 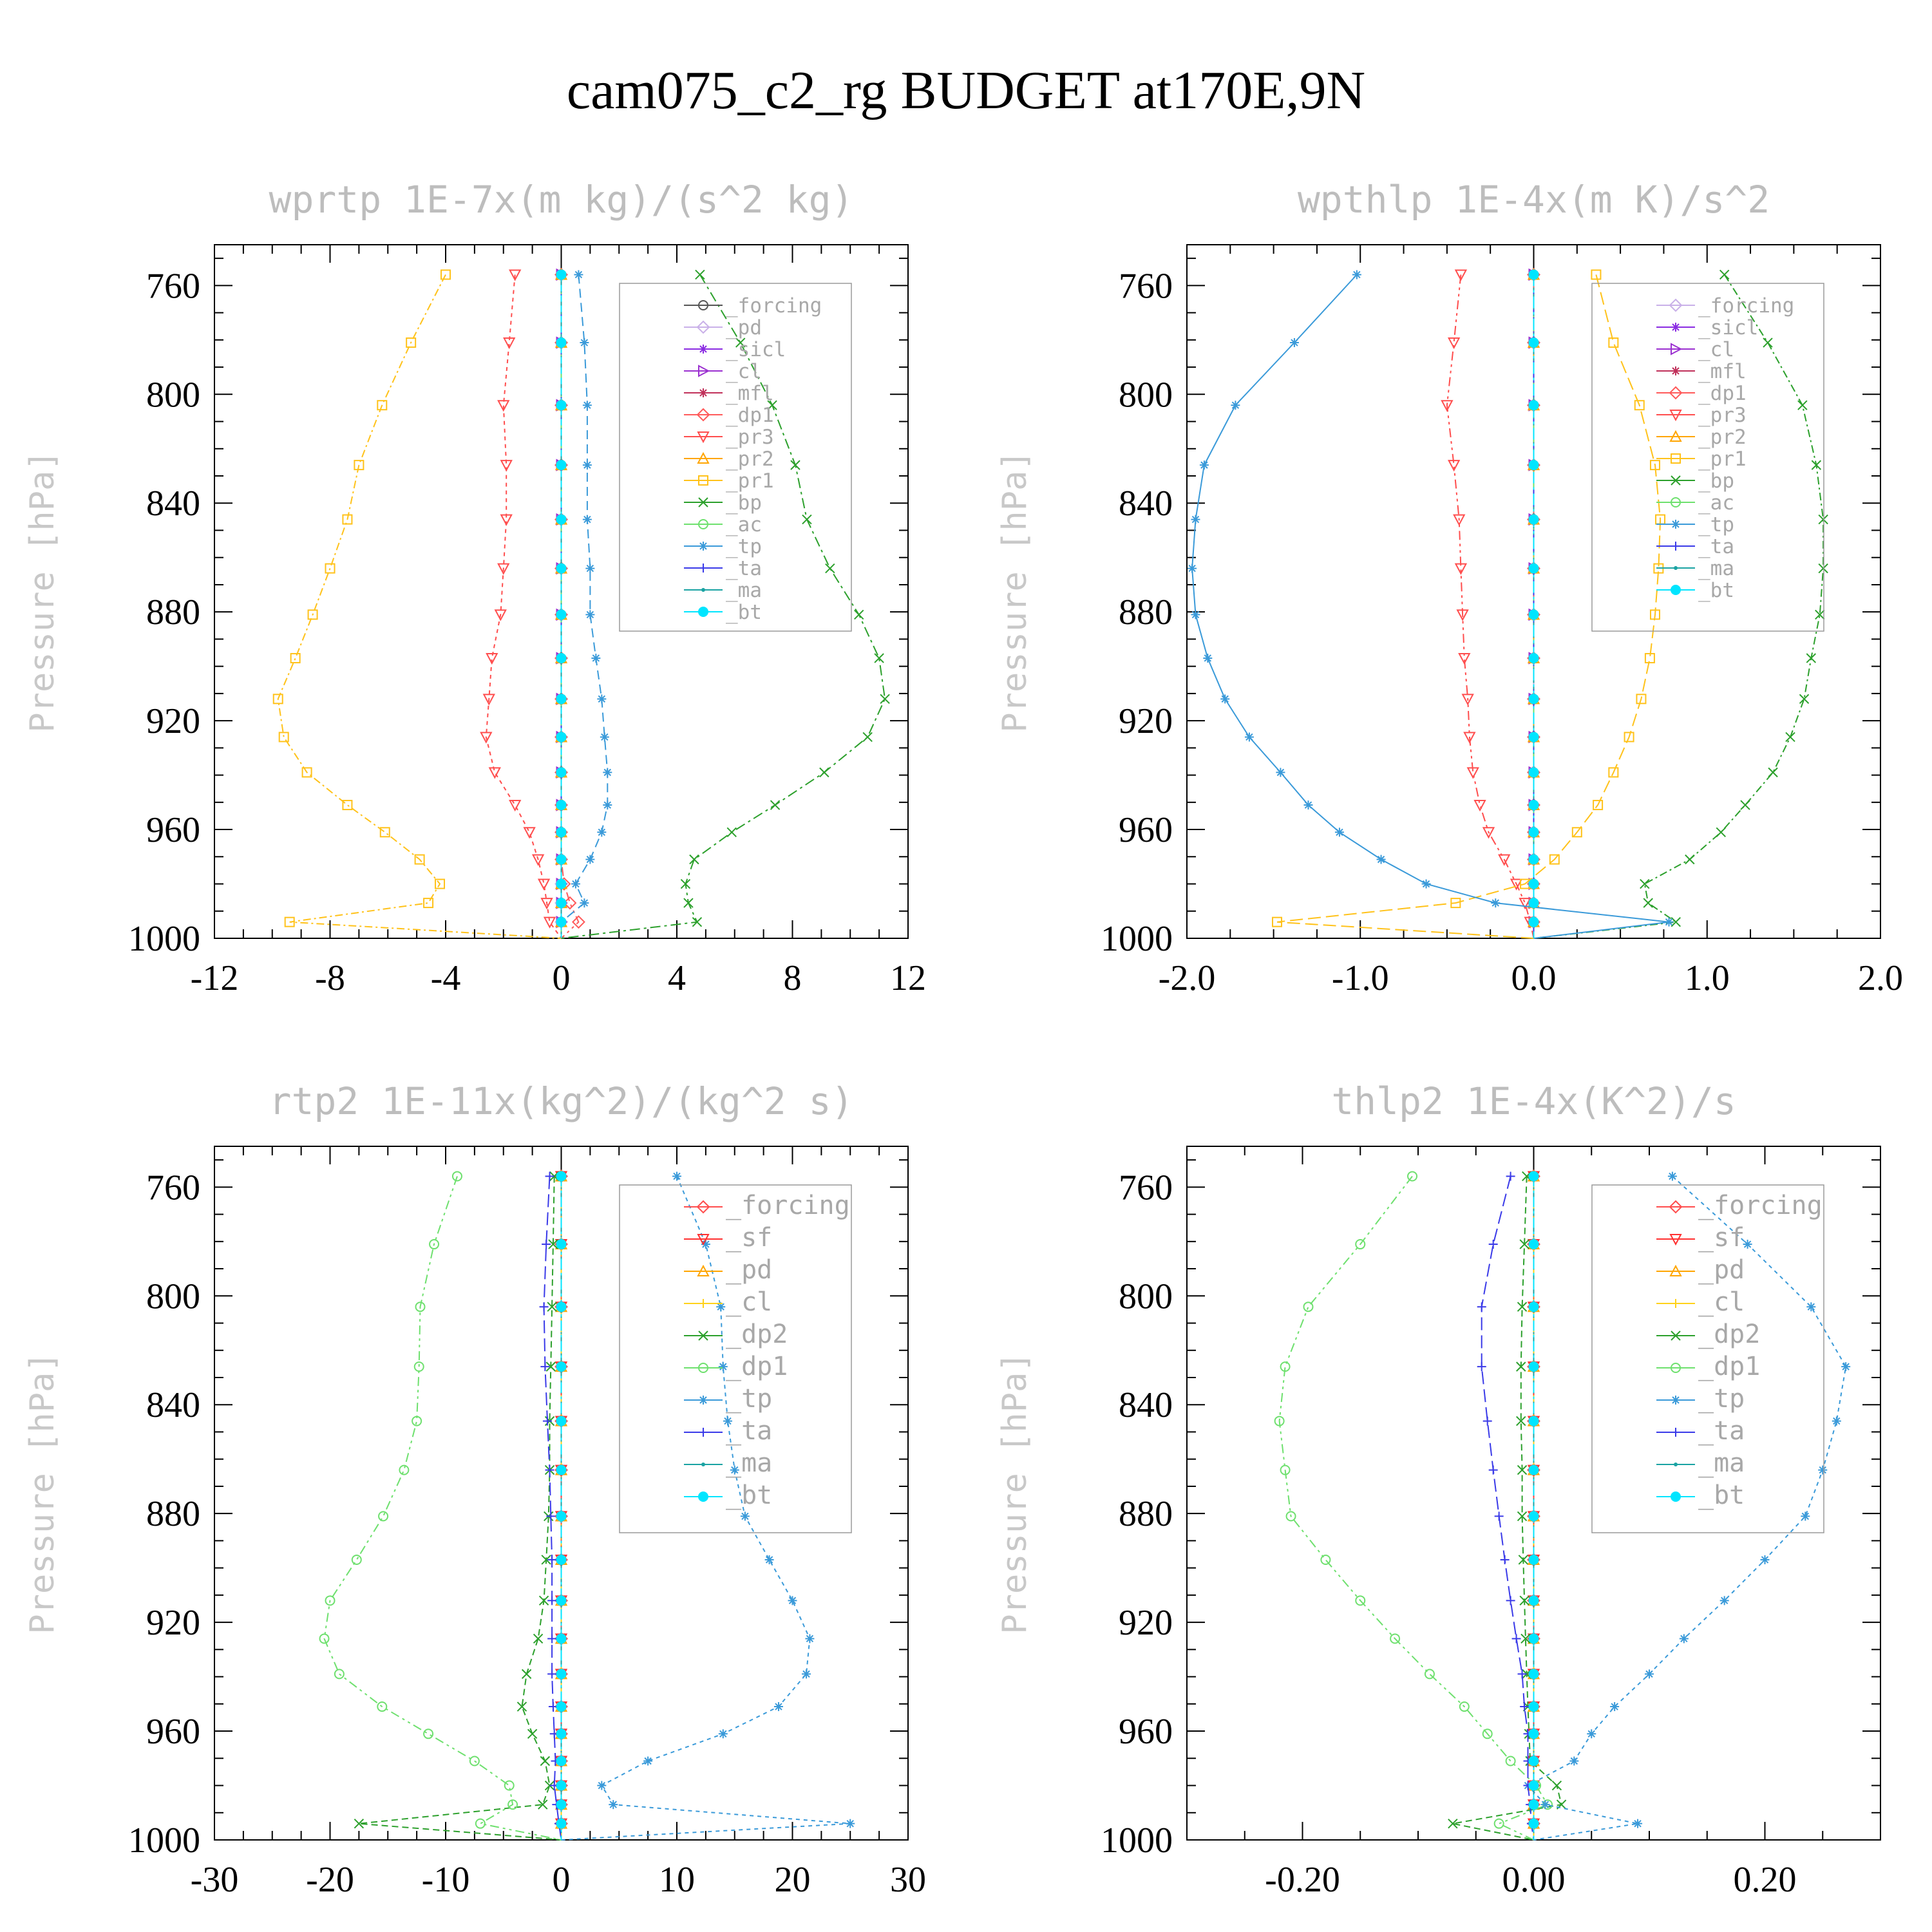 I want to click on x-tick-label: 12, so click(x=908, y=978).